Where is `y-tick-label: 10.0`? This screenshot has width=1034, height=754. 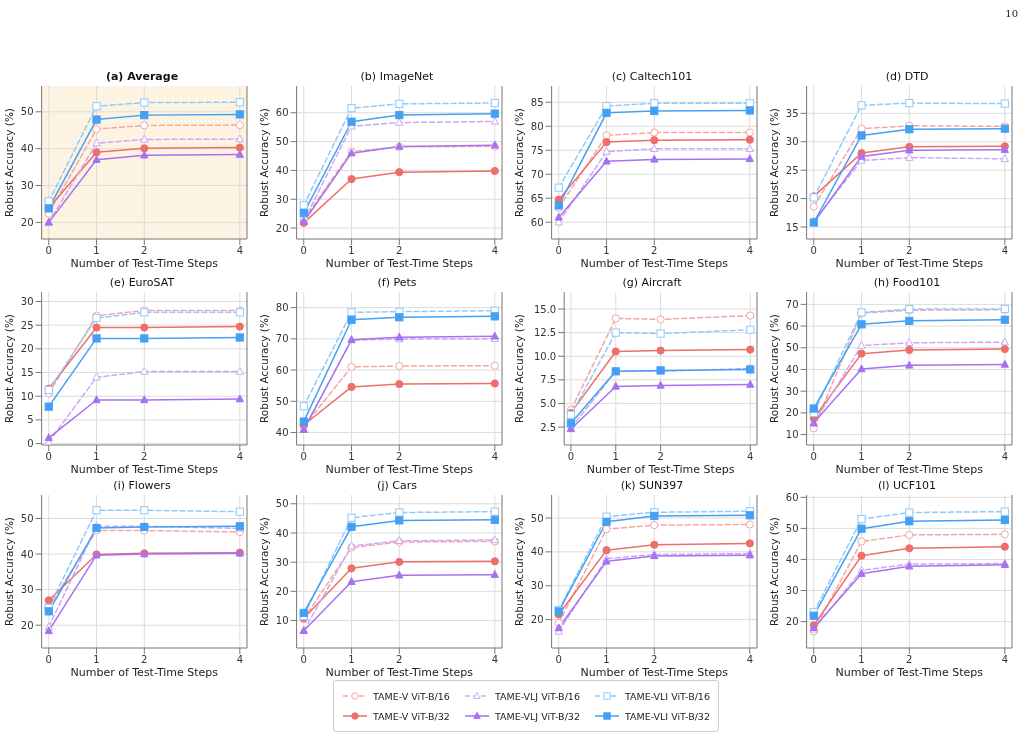 y-tick-label: 10.0 is located at coordinates (545, 356).